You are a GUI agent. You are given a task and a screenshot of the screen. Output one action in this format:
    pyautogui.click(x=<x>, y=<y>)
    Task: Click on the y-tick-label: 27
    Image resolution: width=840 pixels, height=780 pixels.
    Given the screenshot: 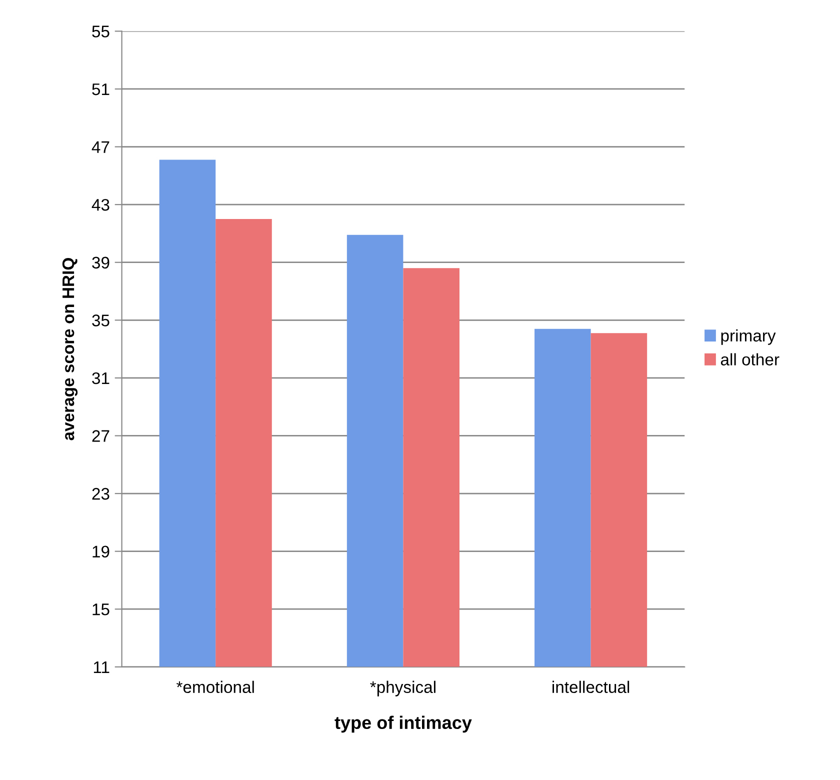 What is the action you would take?
    pyautogui.click(x=101, y=436)
    